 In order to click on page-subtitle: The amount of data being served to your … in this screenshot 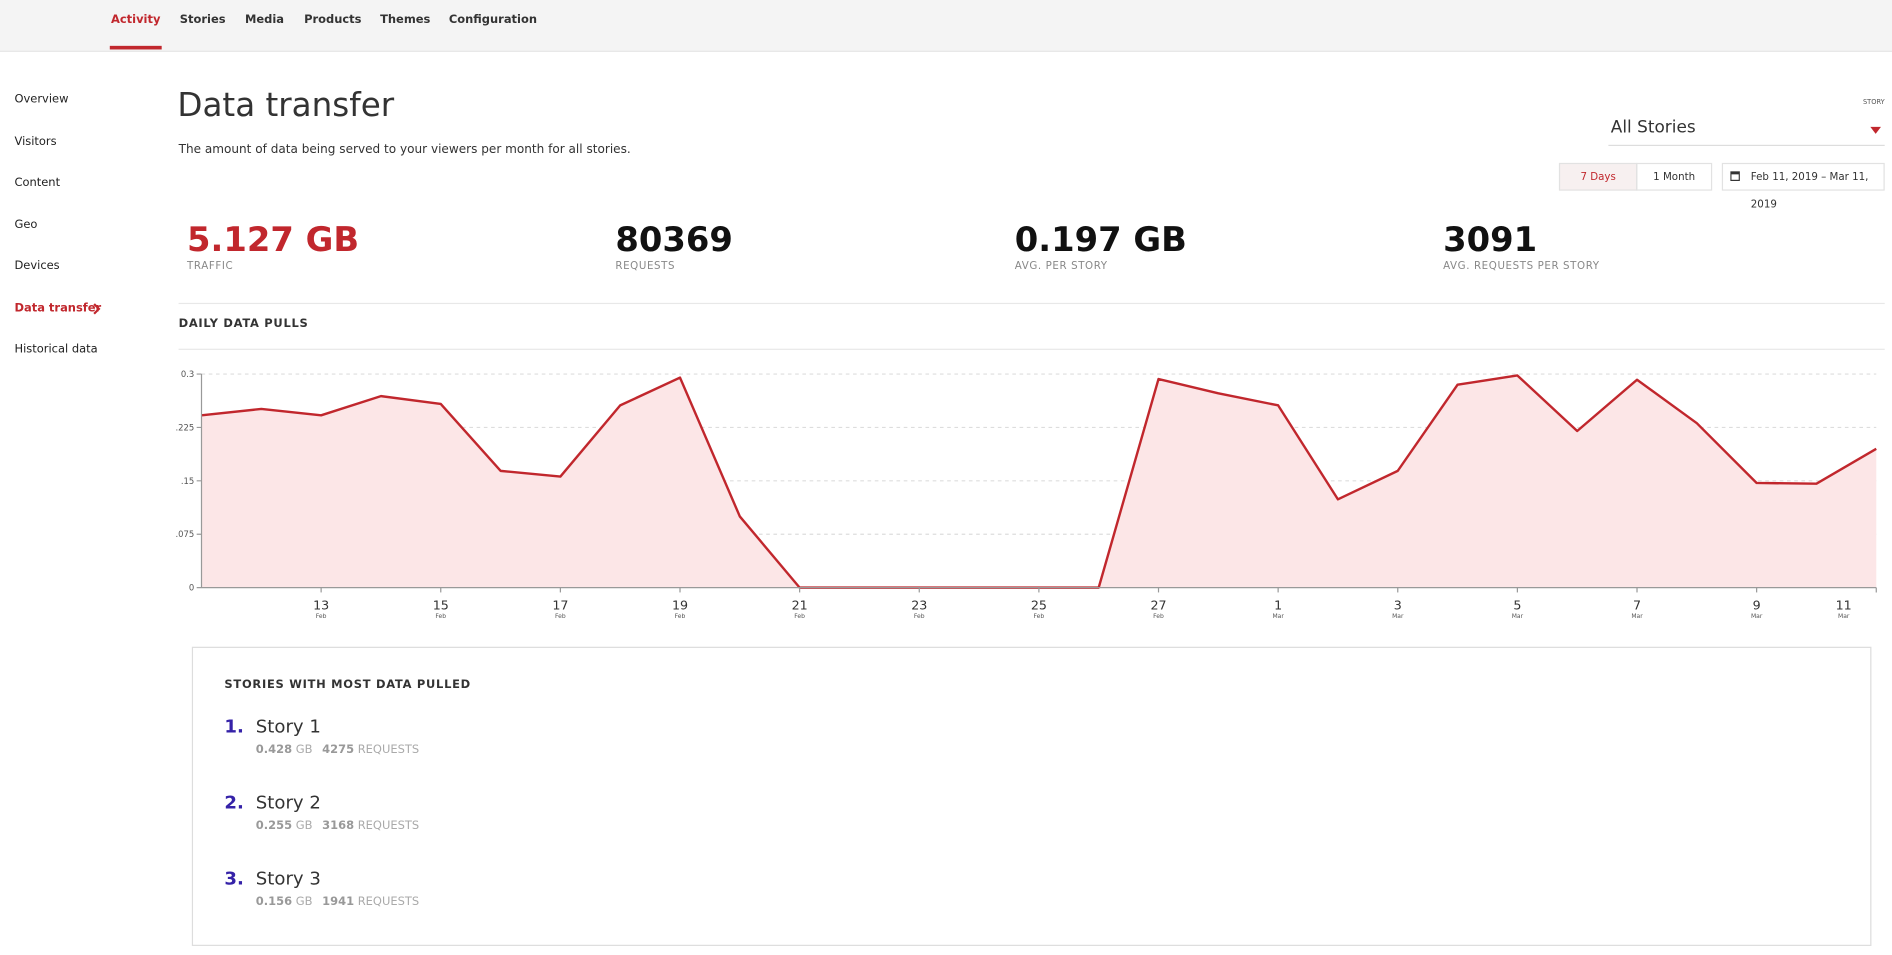, I will do `click(404, 150)`.